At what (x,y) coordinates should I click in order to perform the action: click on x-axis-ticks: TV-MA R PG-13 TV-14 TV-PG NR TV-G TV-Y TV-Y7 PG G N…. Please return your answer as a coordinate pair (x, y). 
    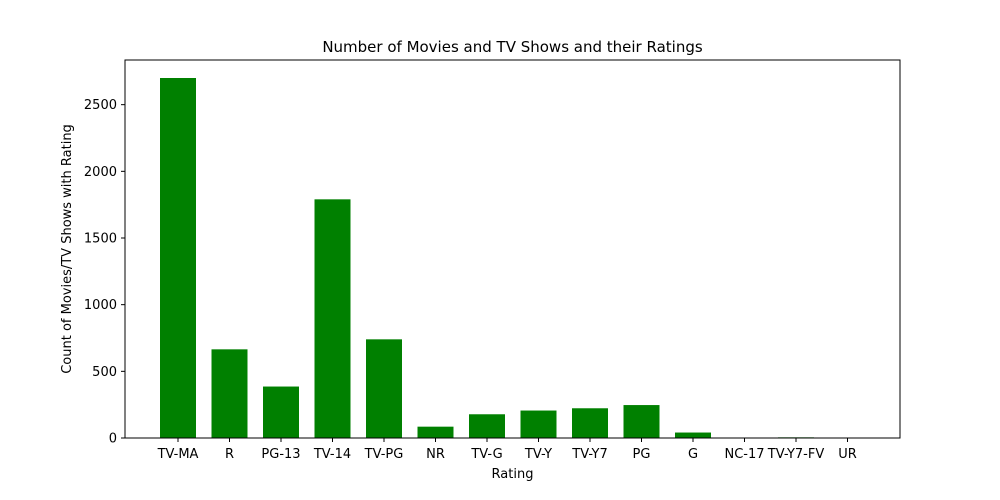
    Looking at the image, I should click on (507, 450).